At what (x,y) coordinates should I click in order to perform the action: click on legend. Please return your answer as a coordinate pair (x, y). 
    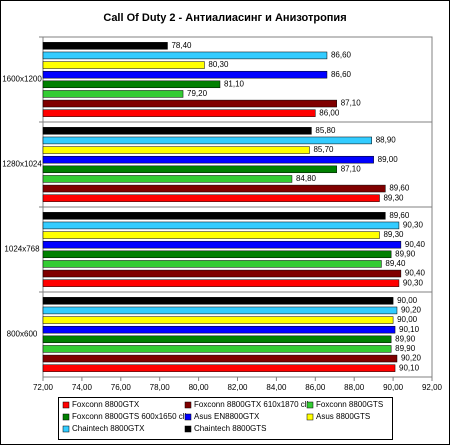
    Looking at the image, I should click on (225, 418).